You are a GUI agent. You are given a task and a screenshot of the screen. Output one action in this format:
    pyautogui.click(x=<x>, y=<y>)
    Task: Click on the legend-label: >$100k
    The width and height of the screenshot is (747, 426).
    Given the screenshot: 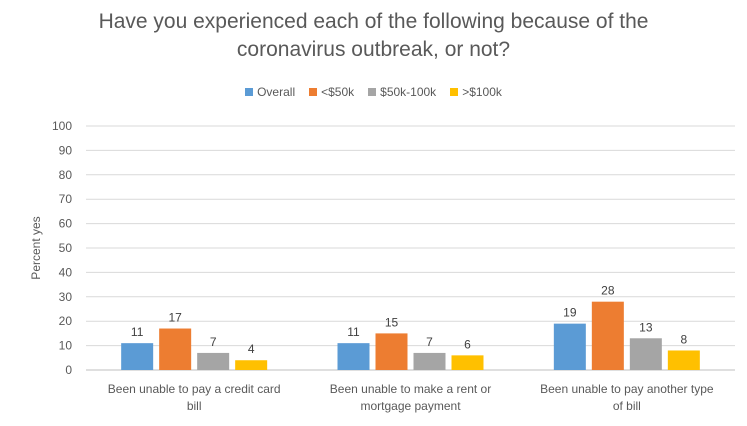 What is the action you would take?
    pyautogui.click(x=482, y=92)
    